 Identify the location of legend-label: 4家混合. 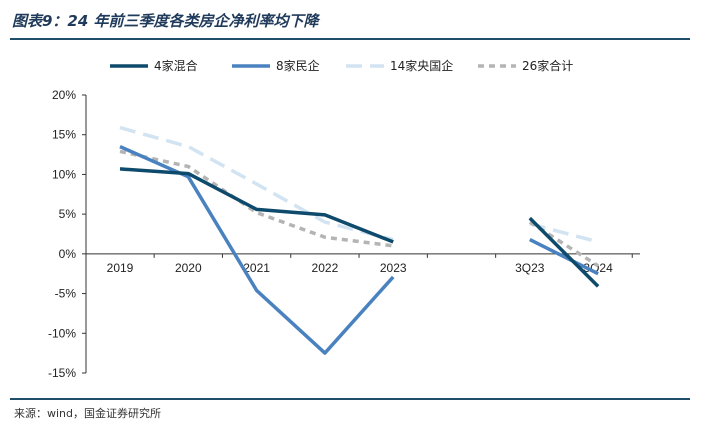
(176, 65).